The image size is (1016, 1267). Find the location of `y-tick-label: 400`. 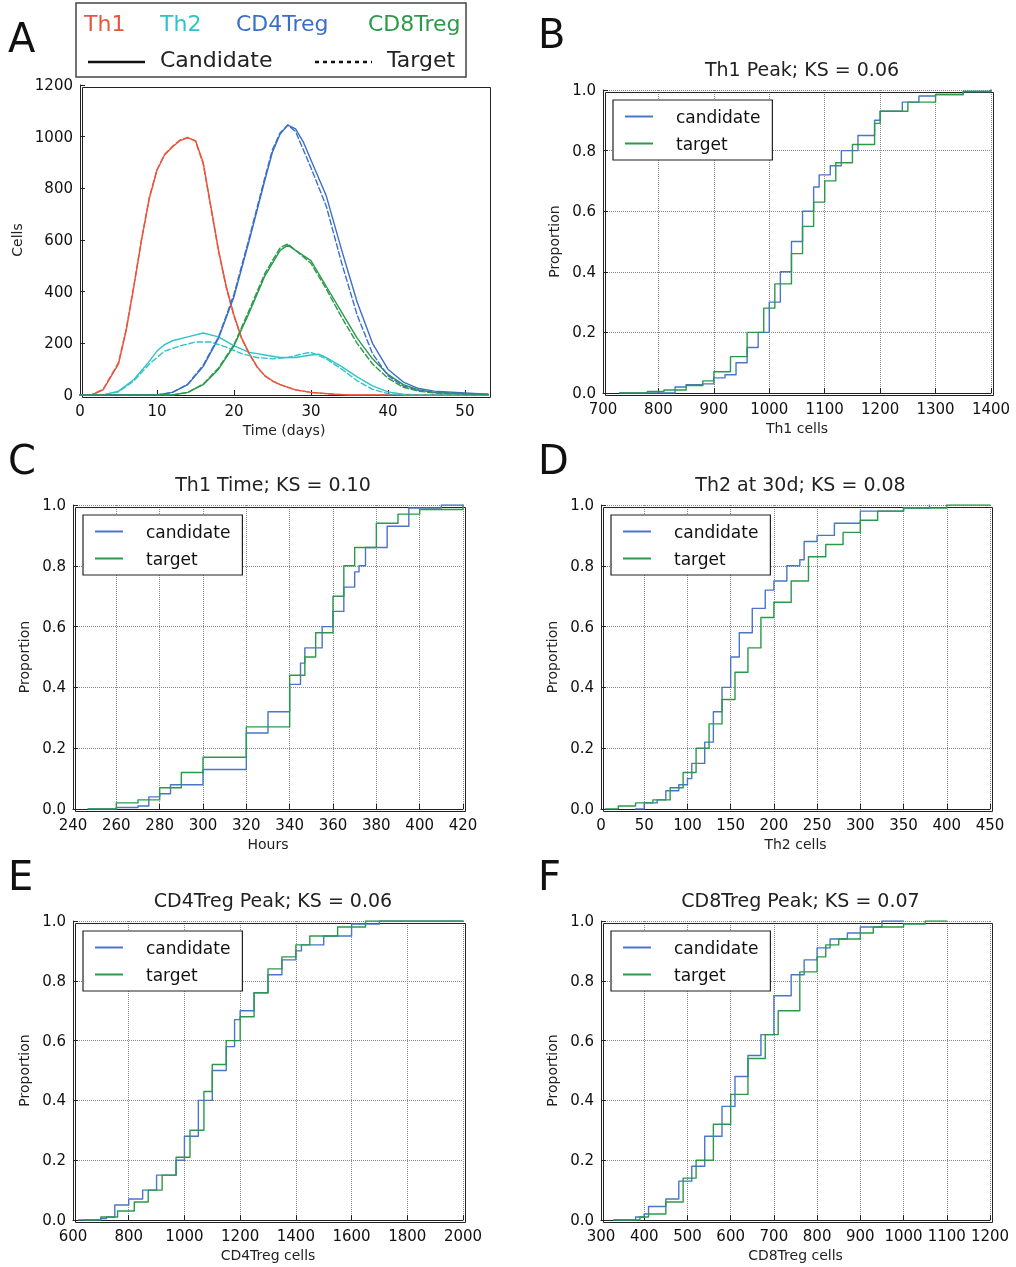

y-tick-label: 400 is located at coordinates (58, 291).